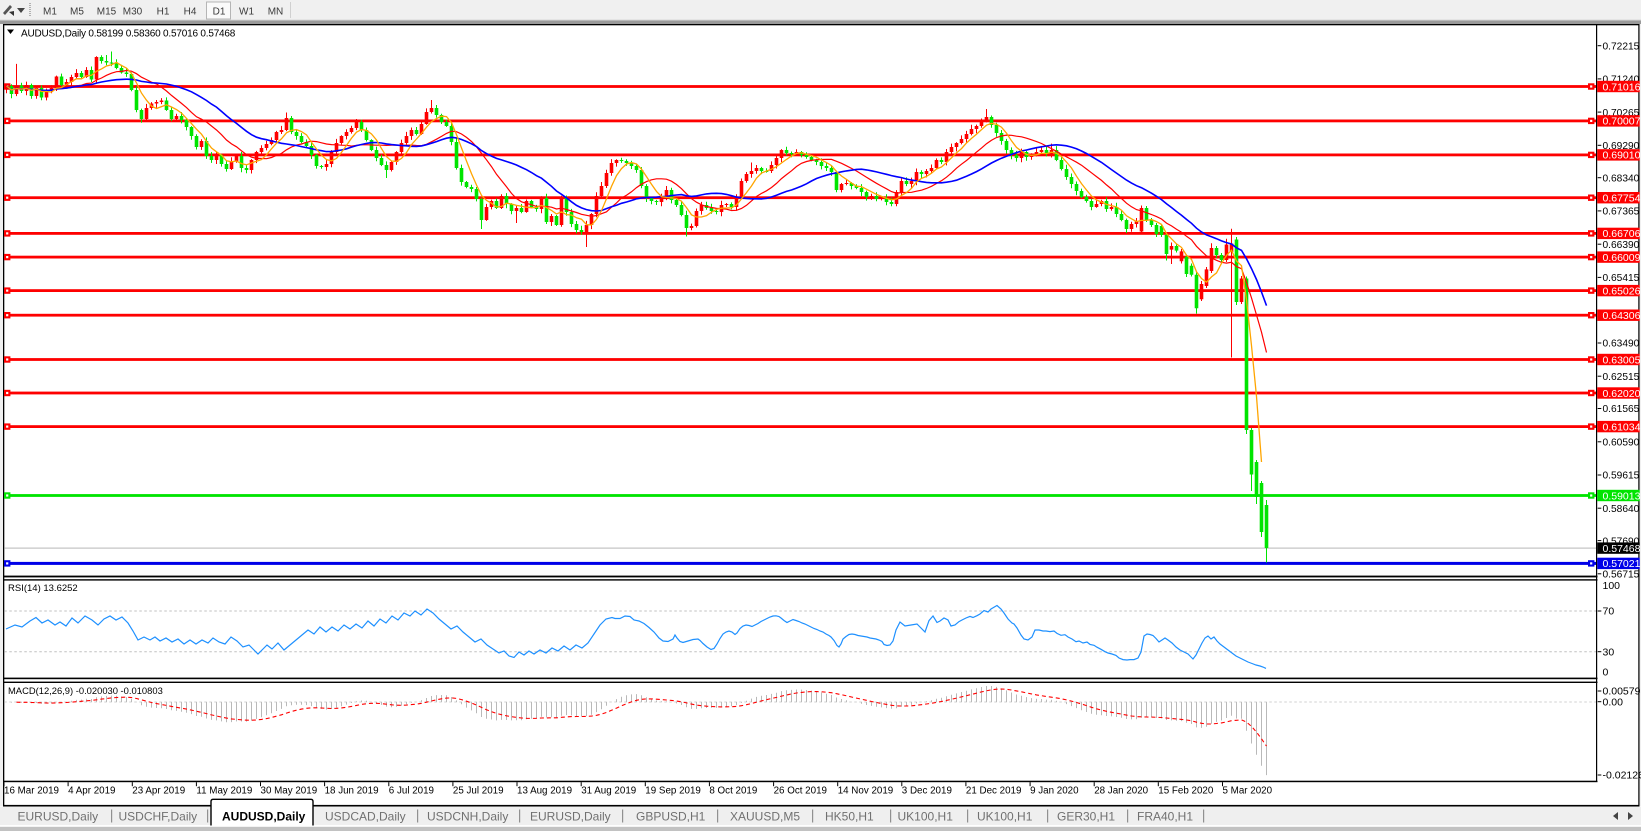  I want to click on svg-text: 70, so click(1609, 612).